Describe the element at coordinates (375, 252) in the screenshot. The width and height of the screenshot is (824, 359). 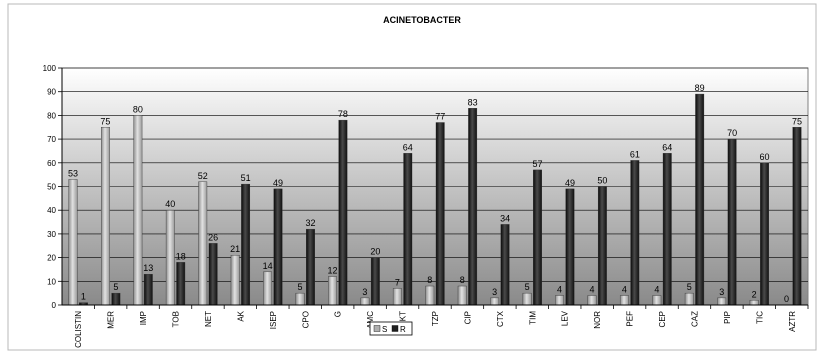
I see `data-label-r: 20` at that location.